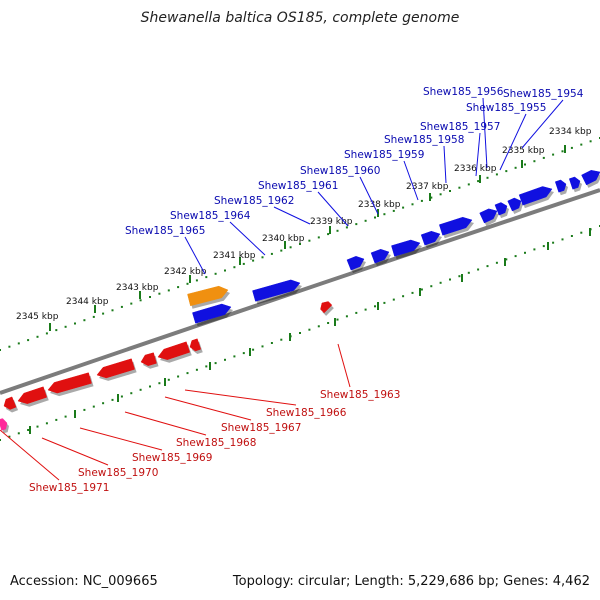  I want to click on forward-gene-label: Shew185_1956, so click(463, 92).